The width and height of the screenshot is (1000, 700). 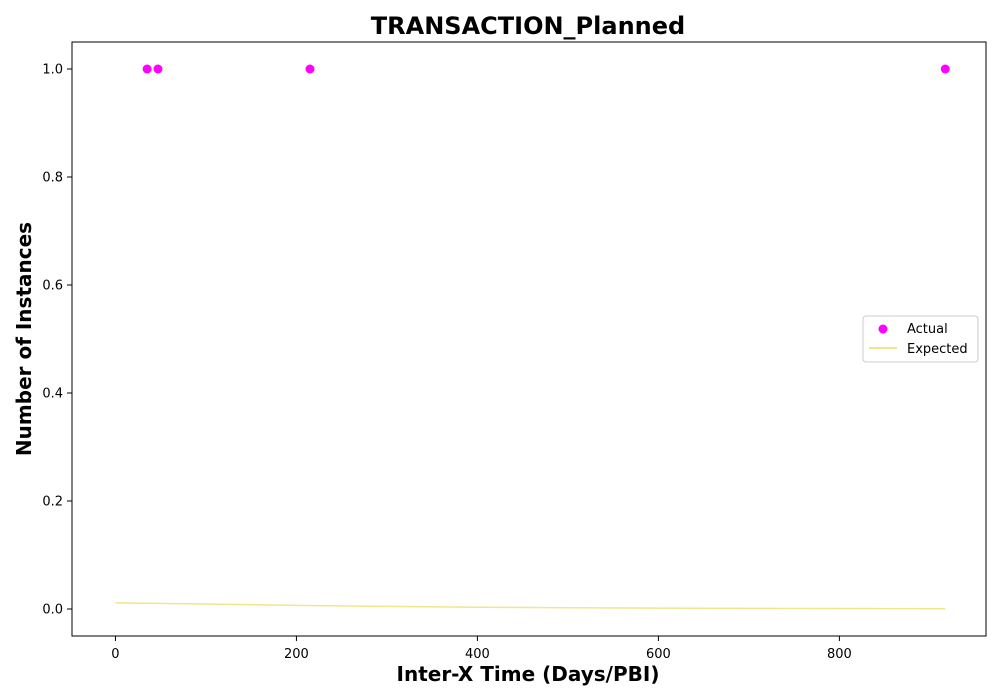 What do you see at coordinates (477, 654) in the screenshot?
I see `x-tick-label: 400` at bounding box center [477, 654].